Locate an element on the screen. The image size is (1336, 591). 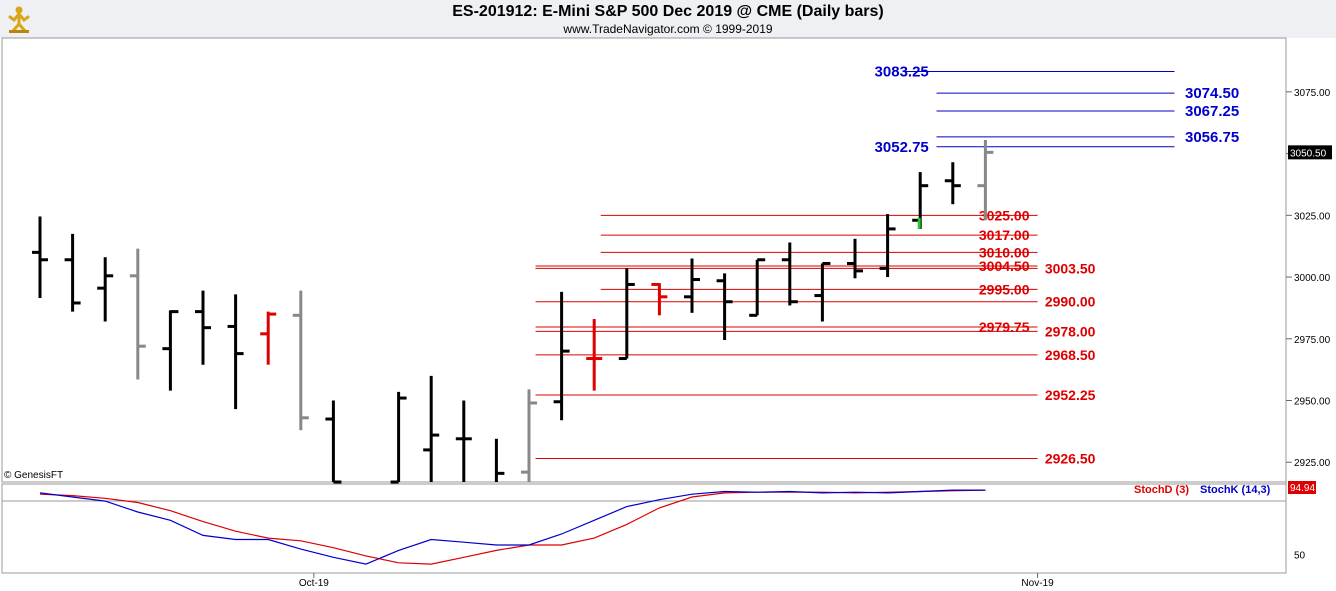
level-label-13: 2978.00 is located at coordinates (1070, 331).